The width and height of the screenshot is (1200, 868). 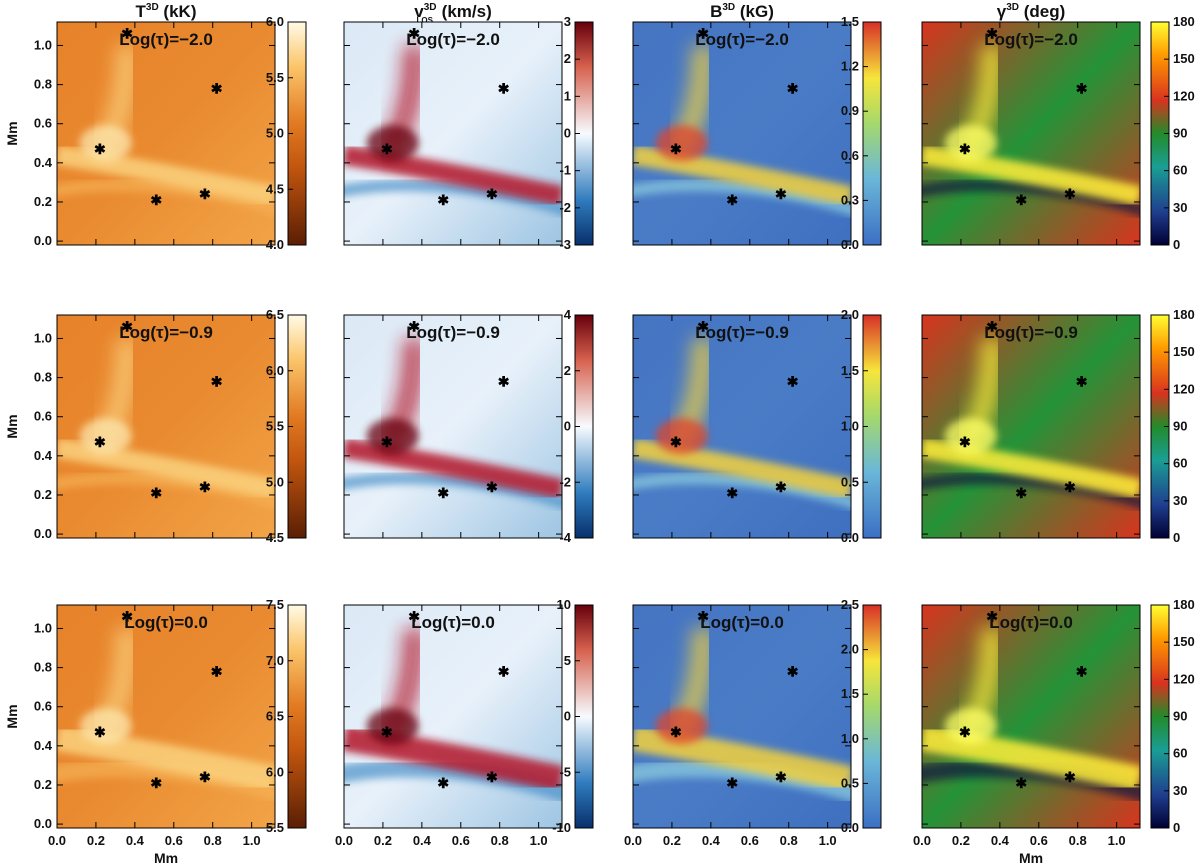 What do you see at coordinates (1184, 641) in the screenshot?
I see `colorbar-tick-label: 150` at bounding box center [1184, 641].